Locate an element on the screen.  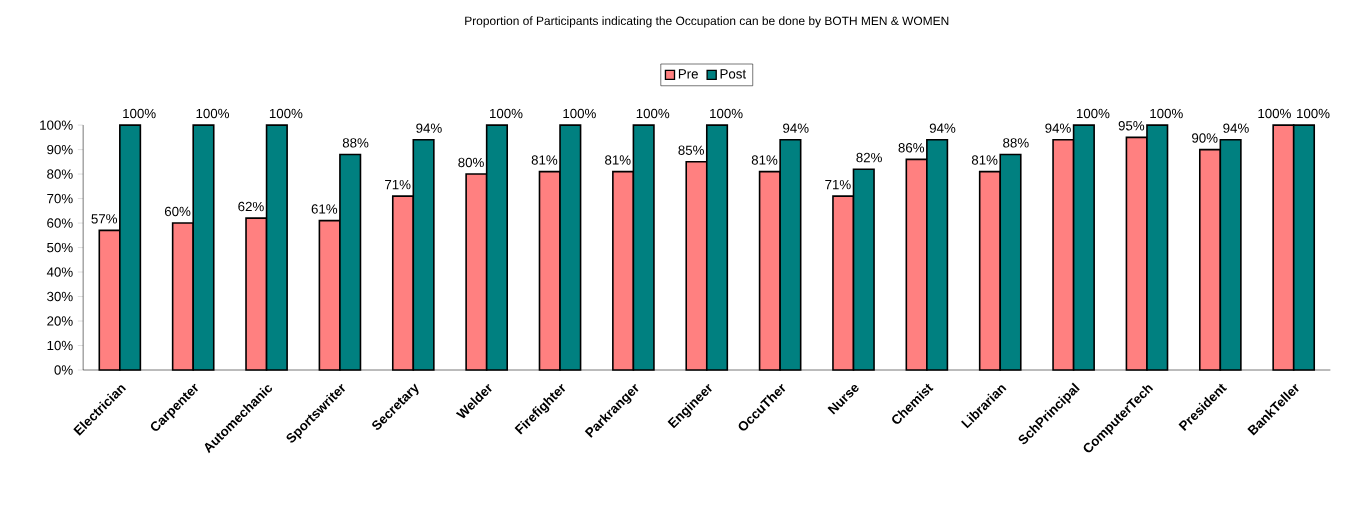
data-label: 90% is located at coordinates (1205, 138).